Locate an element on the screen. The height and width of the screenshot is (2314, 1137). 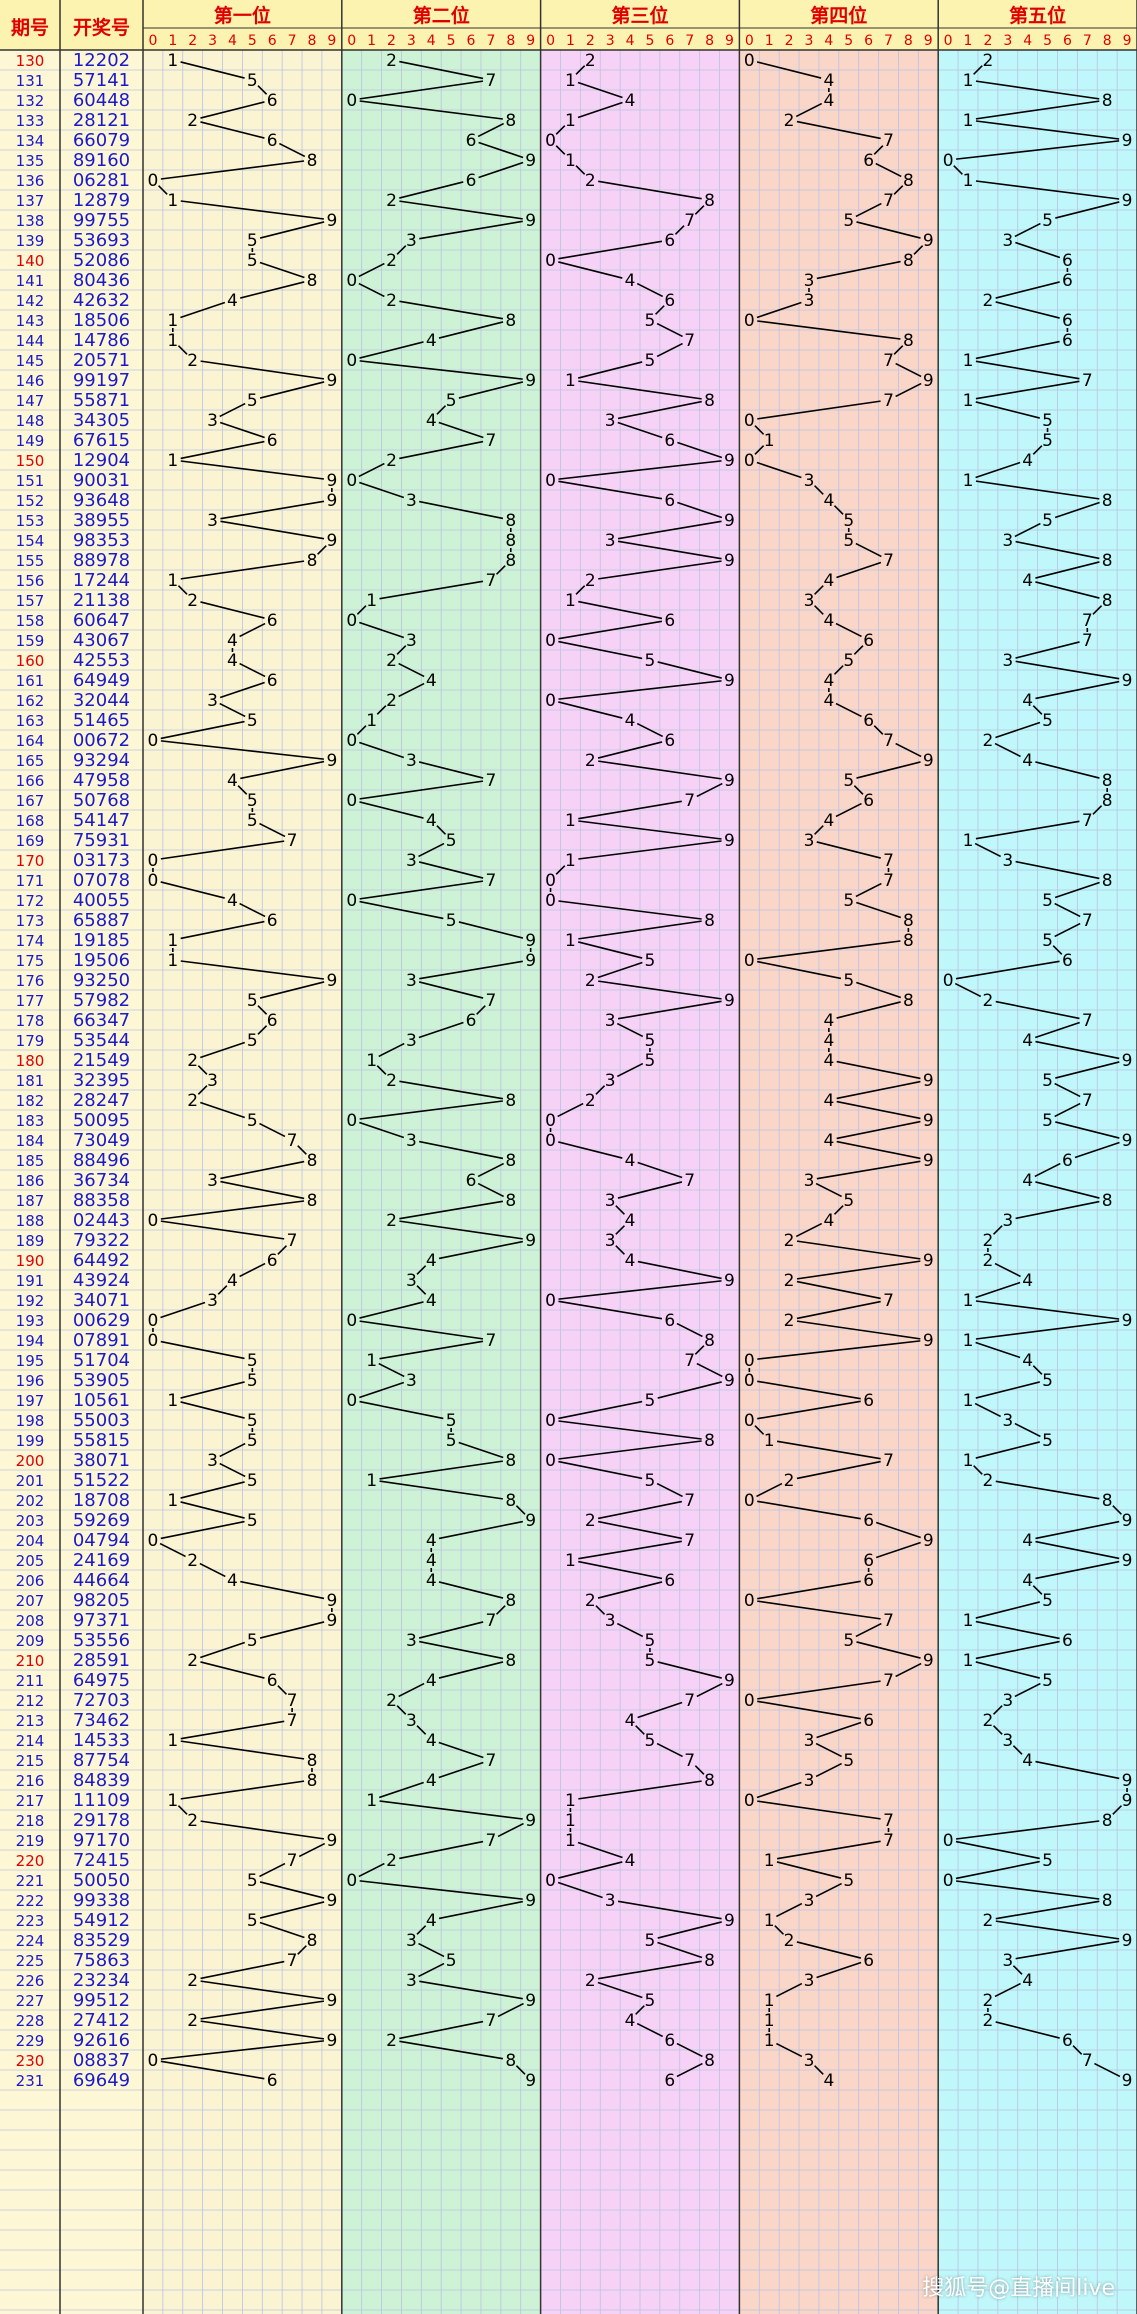
draw-number: 50050 is located at coordinates (101, 1880).